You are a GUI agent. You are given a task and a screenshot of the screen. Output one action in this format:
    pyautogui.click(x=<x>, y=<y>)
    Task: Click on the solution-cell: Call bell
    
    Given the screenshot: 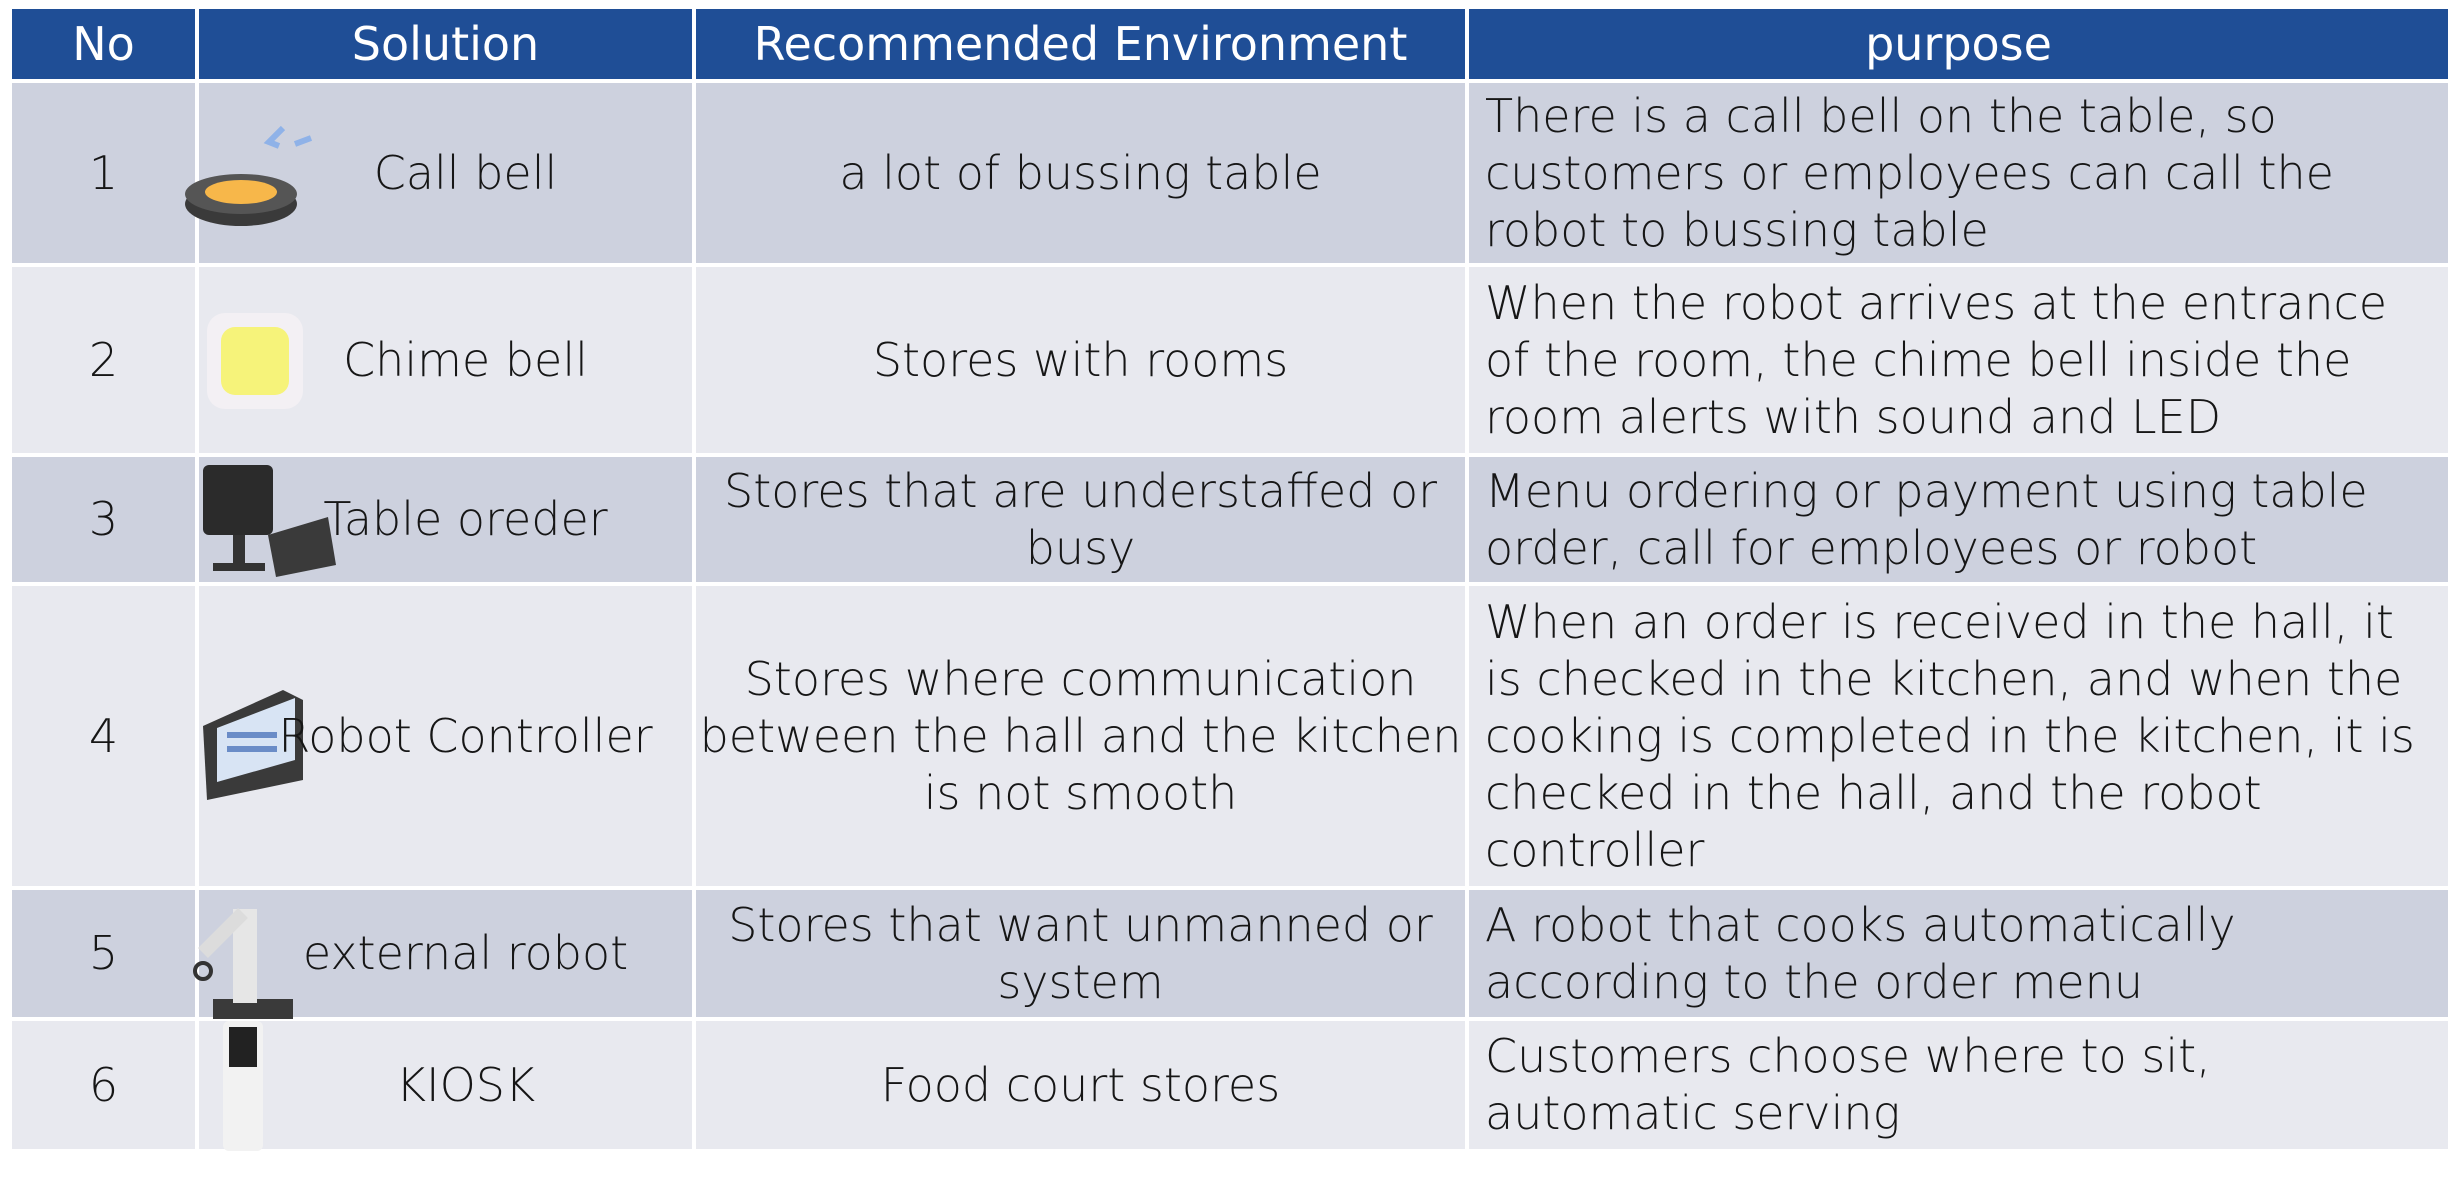 What is the action you would take?
    pyautogui.click(x=440, y=173)
    